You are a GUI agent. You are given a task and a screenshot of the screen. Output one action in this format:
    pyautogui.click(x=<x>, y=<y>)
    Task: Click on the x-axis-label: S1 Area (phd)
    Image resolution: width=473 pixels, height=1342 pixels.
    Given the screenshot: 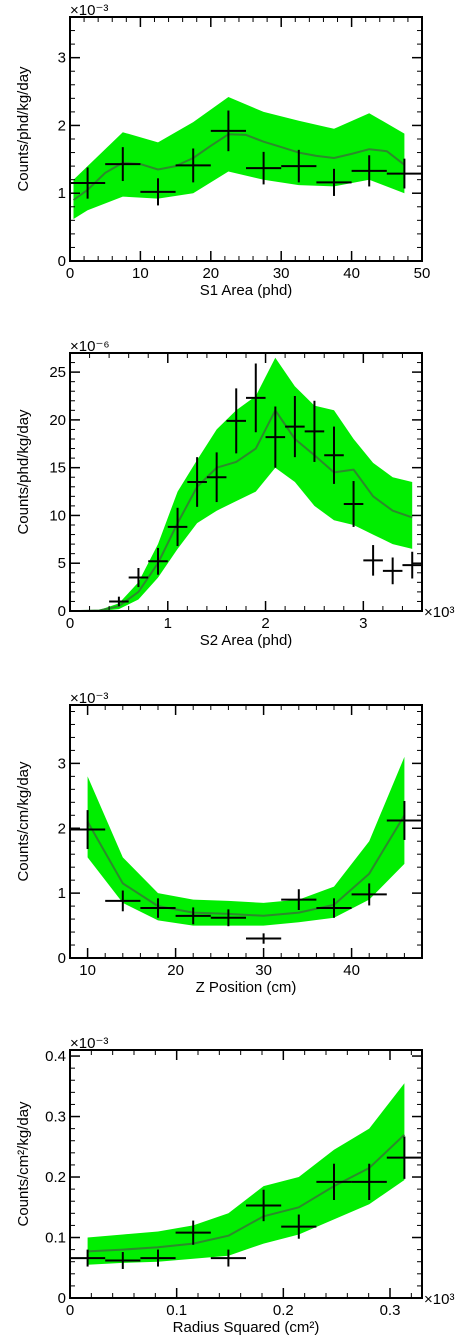 What is the action you would take?
    pyautogui.click(x=246, y=290)
    